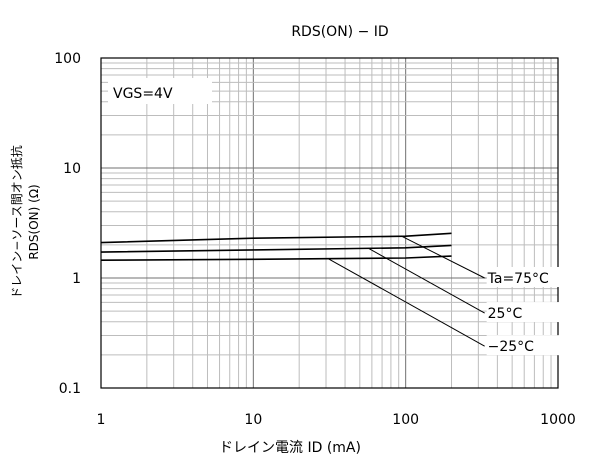 This screenshot has width=592, height=463. I want to click on y-tick-label: 10, so click(72, 169).